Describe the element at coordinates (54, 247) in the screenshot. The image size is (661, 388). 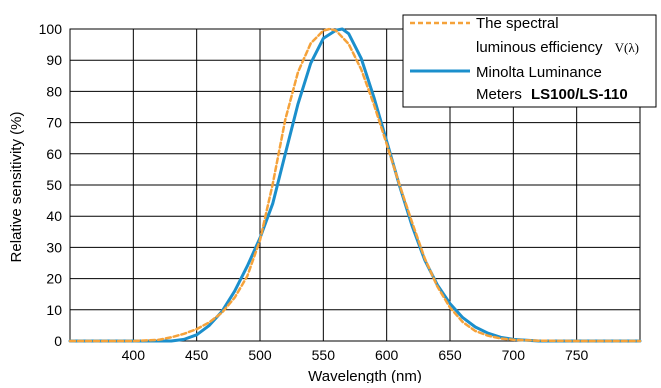
I see `y-tick-label-30: 30` at that location.